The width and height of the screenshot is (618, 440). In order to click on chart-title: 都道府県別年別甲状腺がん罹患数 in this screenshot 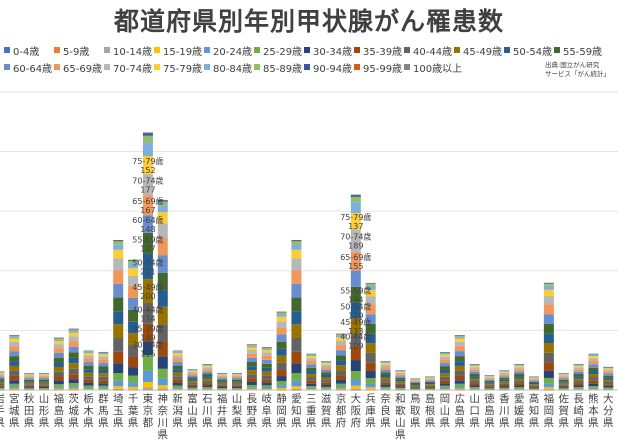, I will do `click(308, 21)`.